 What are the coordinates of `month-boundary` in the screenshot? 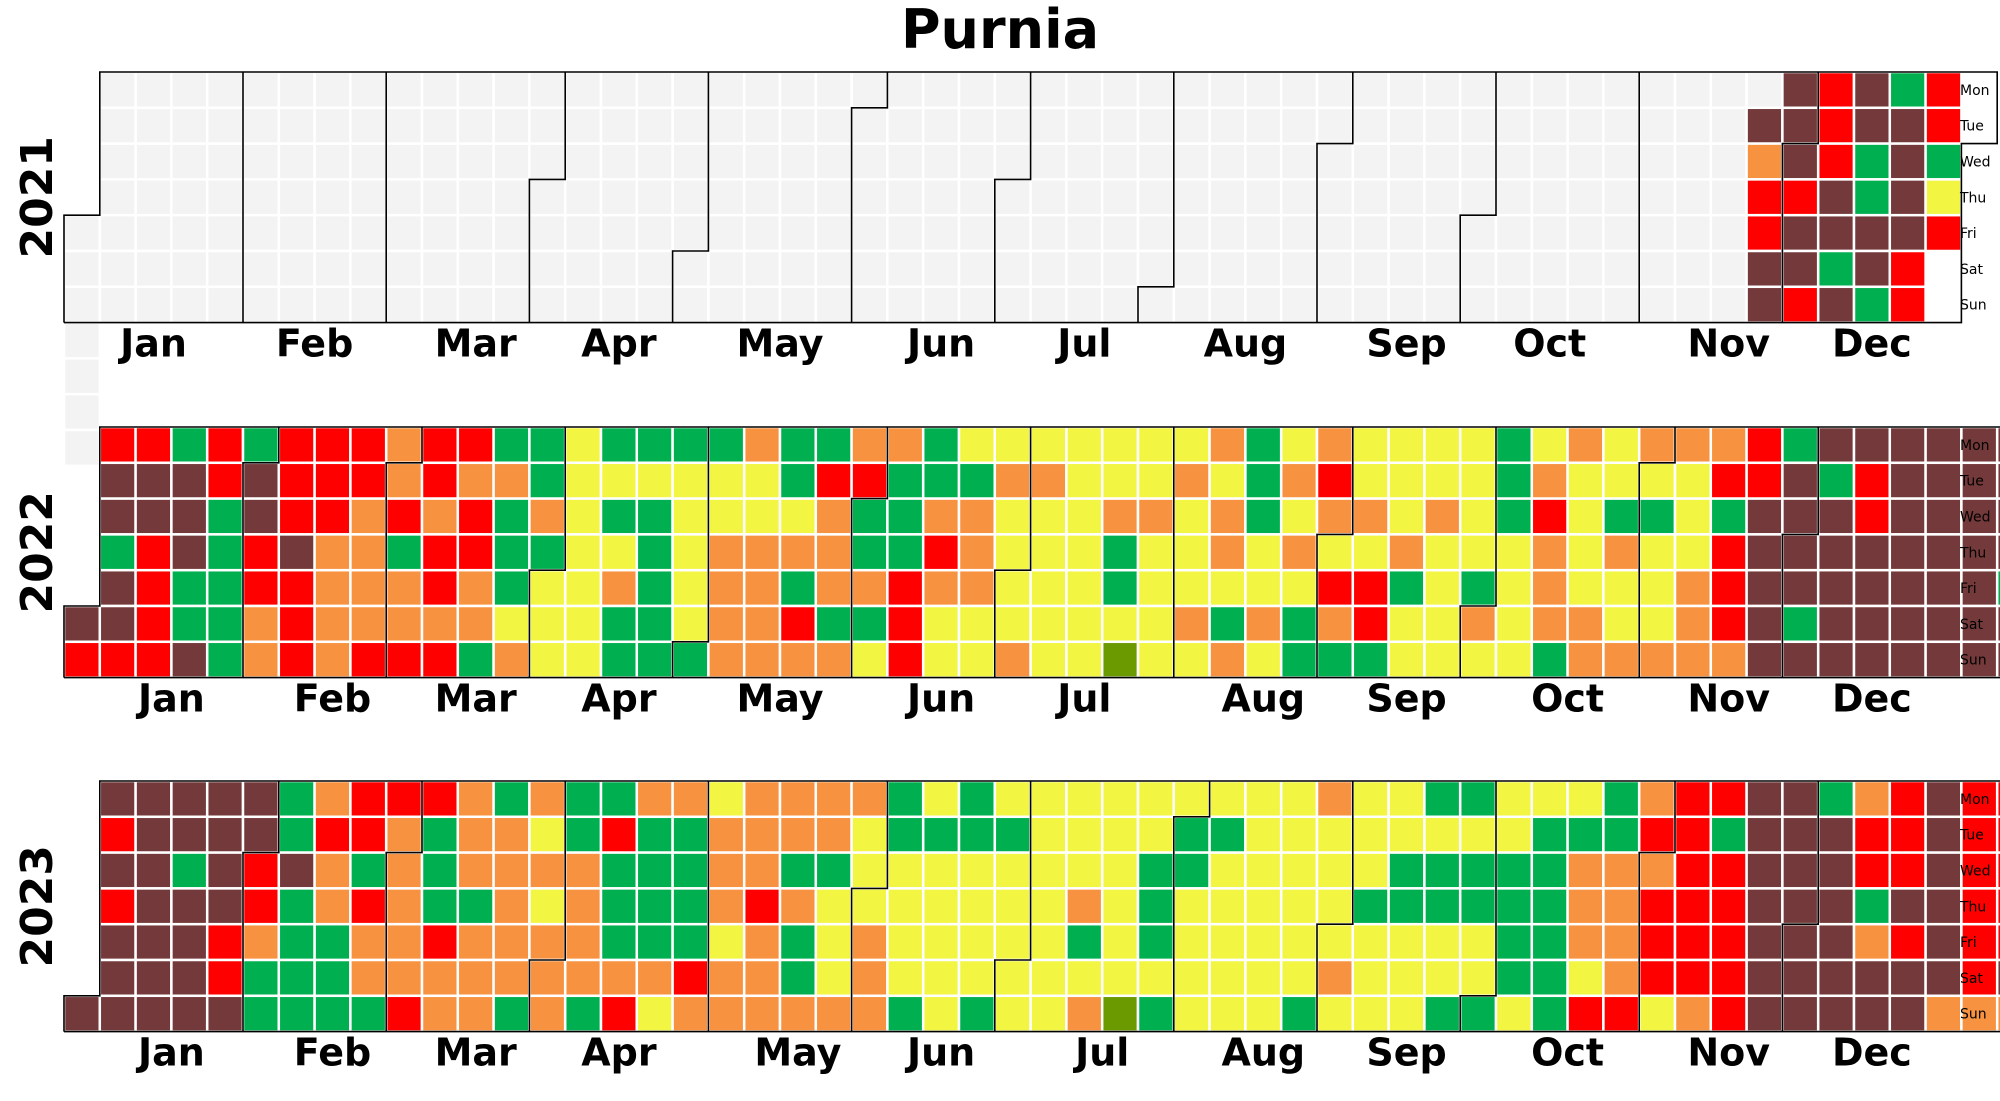 It's located at (869, 197).